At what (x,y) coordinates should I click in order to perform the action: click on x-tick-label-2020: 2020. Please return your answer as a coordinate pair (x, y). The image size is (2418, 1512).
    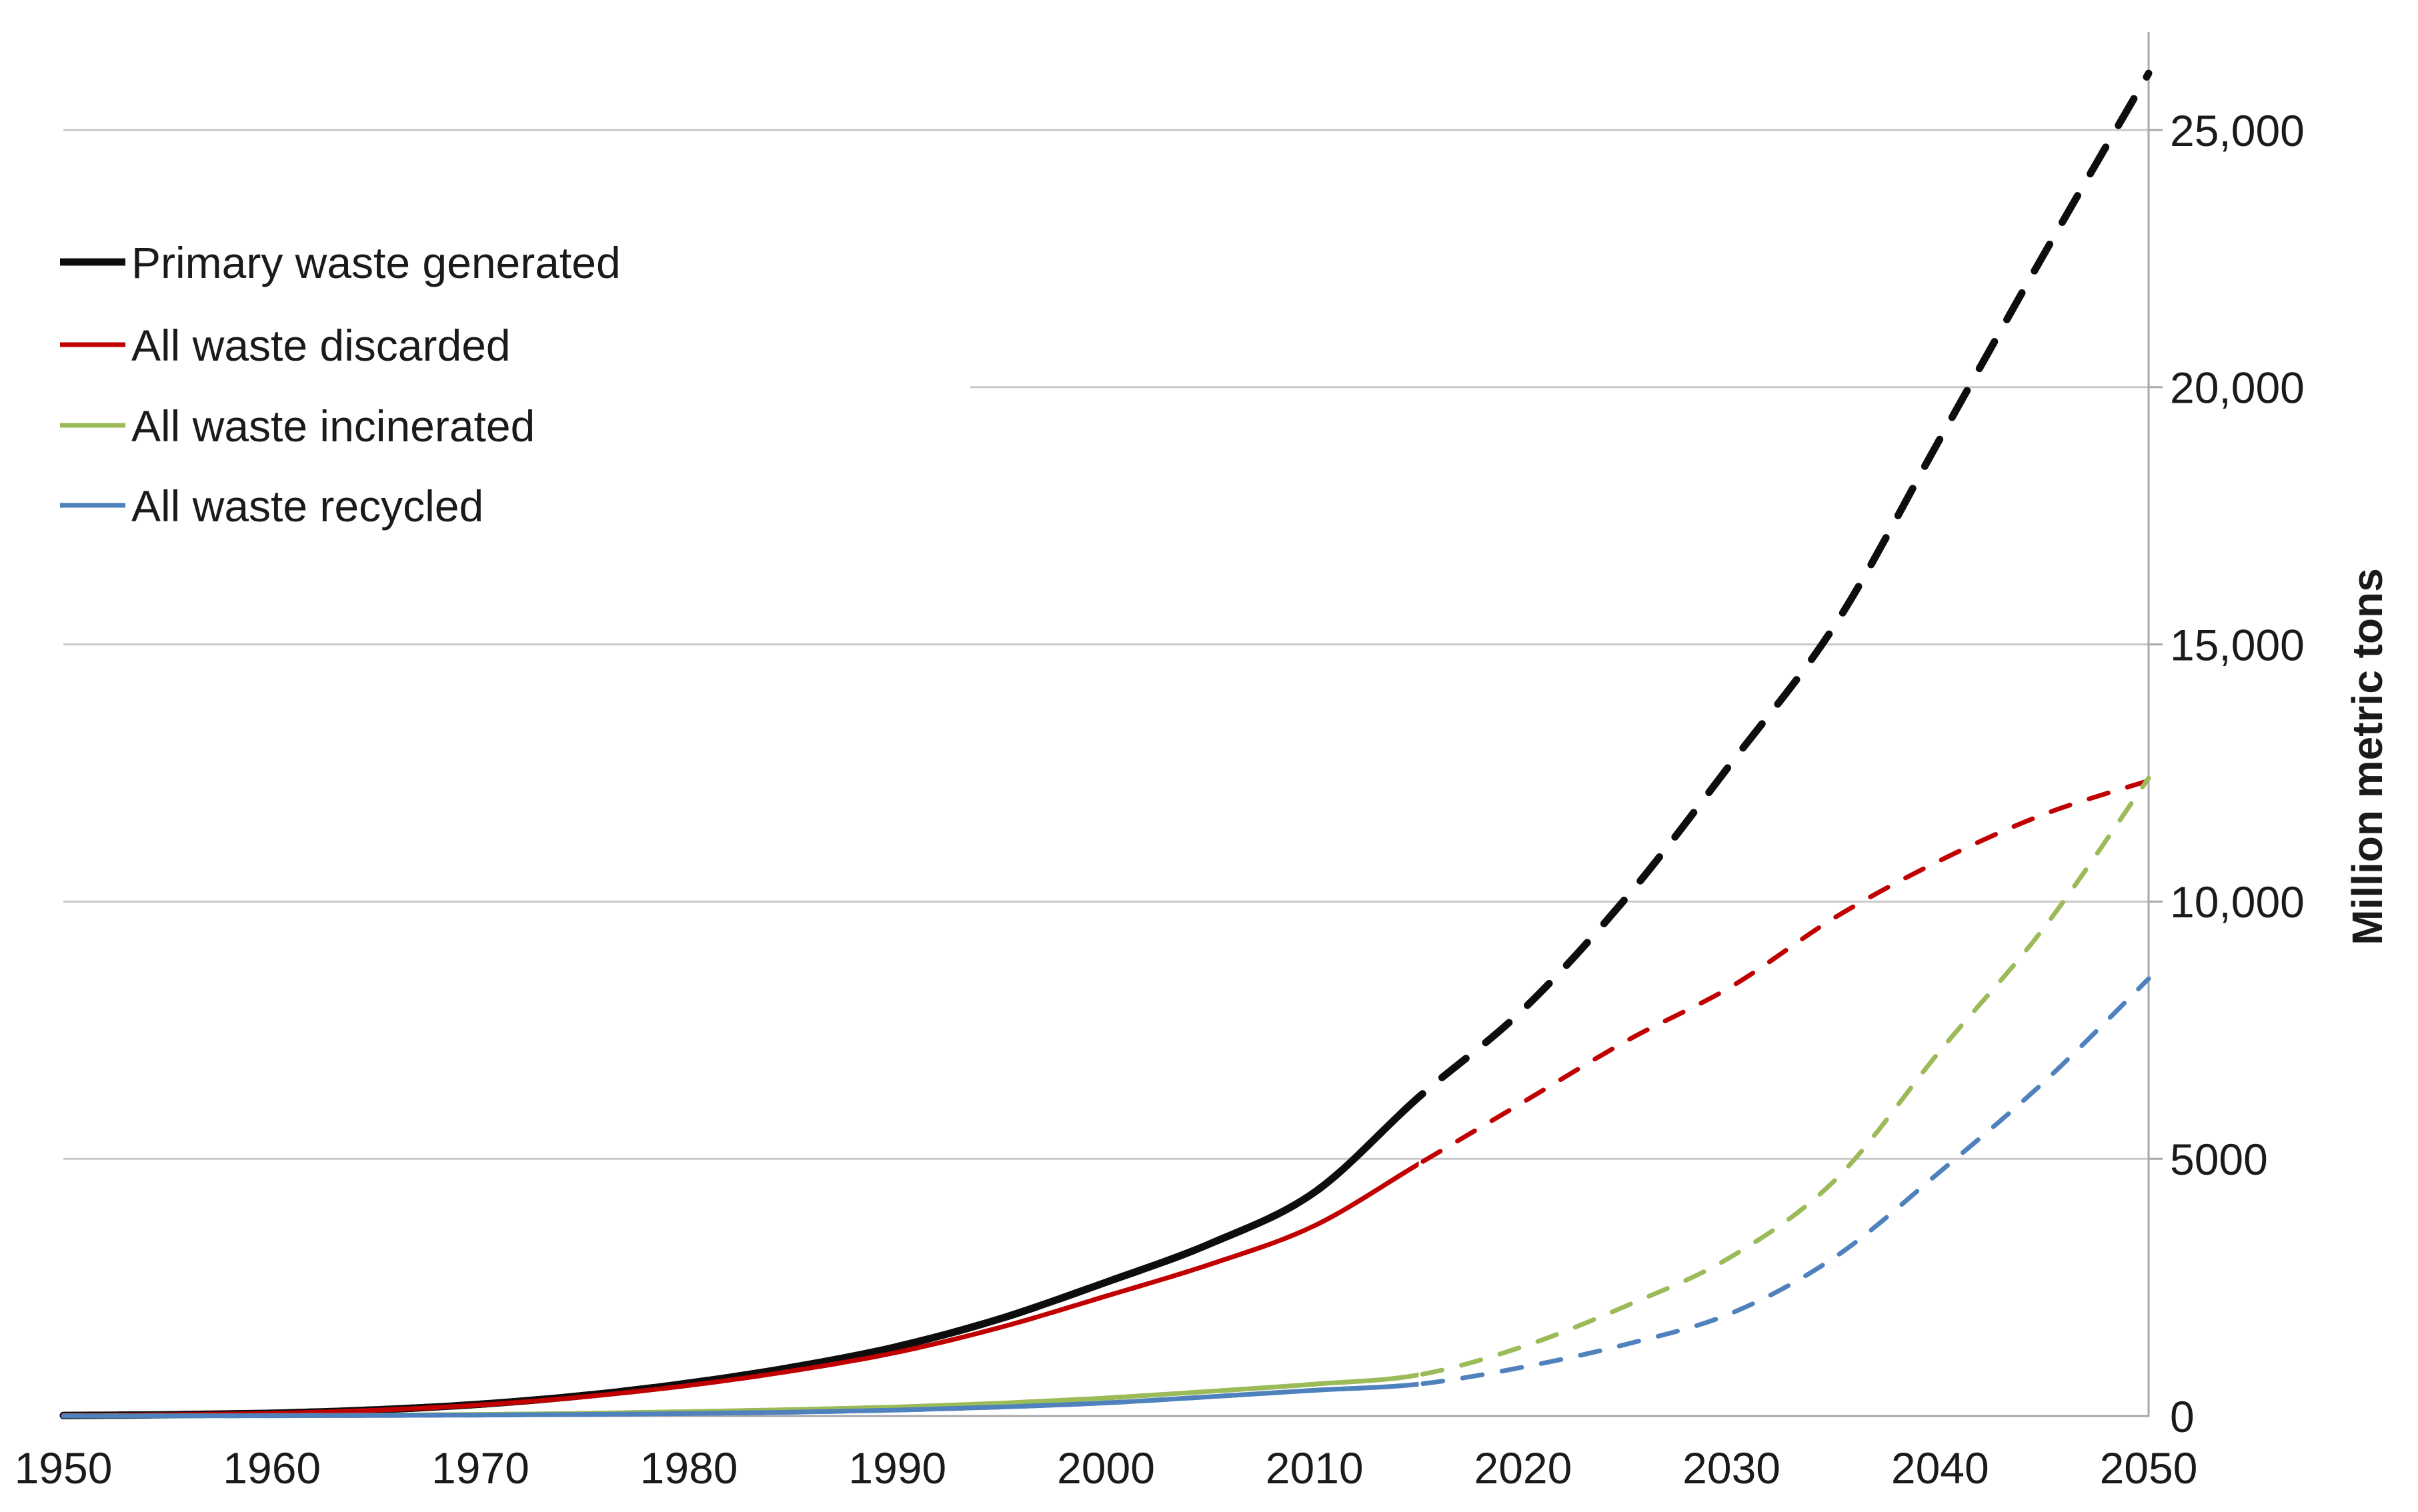
    Looking at the image, I should click on (1523, 1468).